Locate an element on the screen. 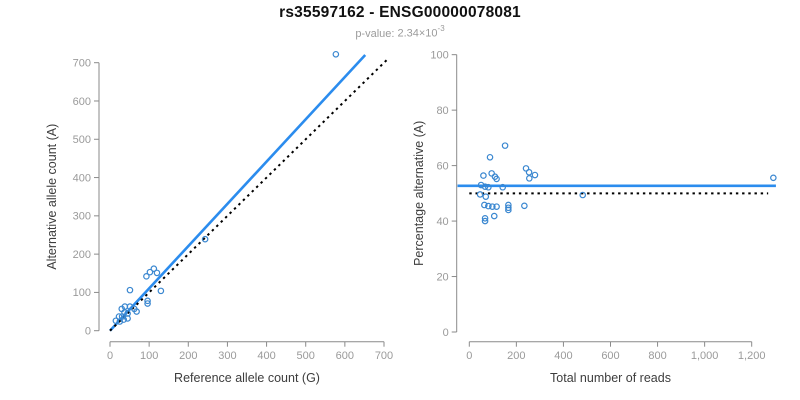 The height and width of the screenshot is (400, 800). y-tick-label: 500 is located at coordinates (82, 140).